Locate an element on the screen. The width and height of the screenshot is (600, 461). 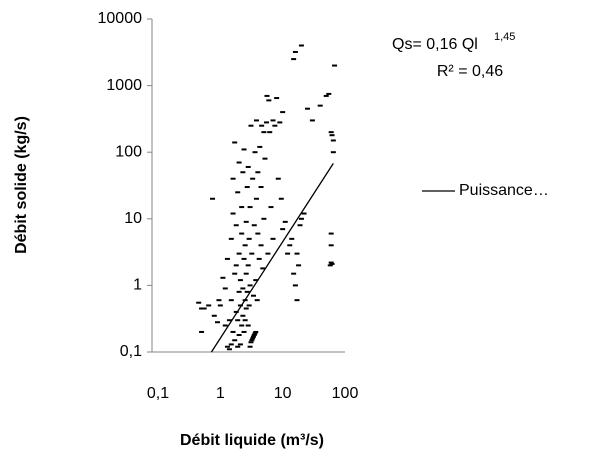
annotation: R² = 0,46 is located at coordinates (470, 71).